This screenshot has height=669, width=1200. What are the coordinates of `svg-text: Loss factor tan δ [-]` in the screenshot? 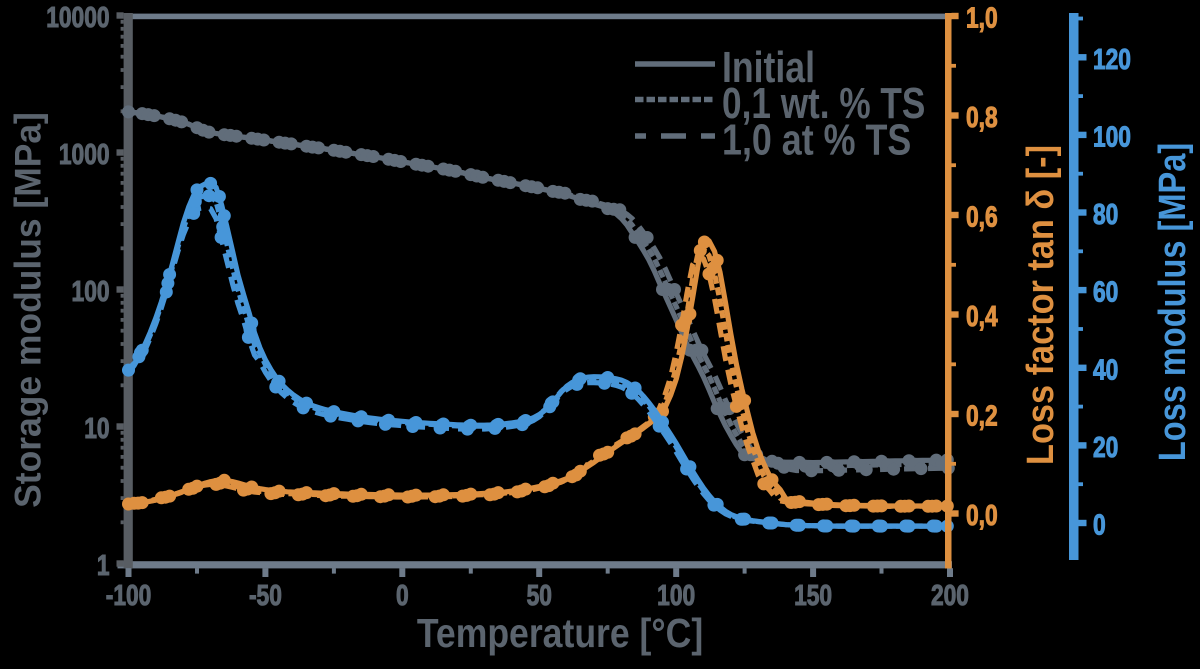 It's located at (1039, 305).